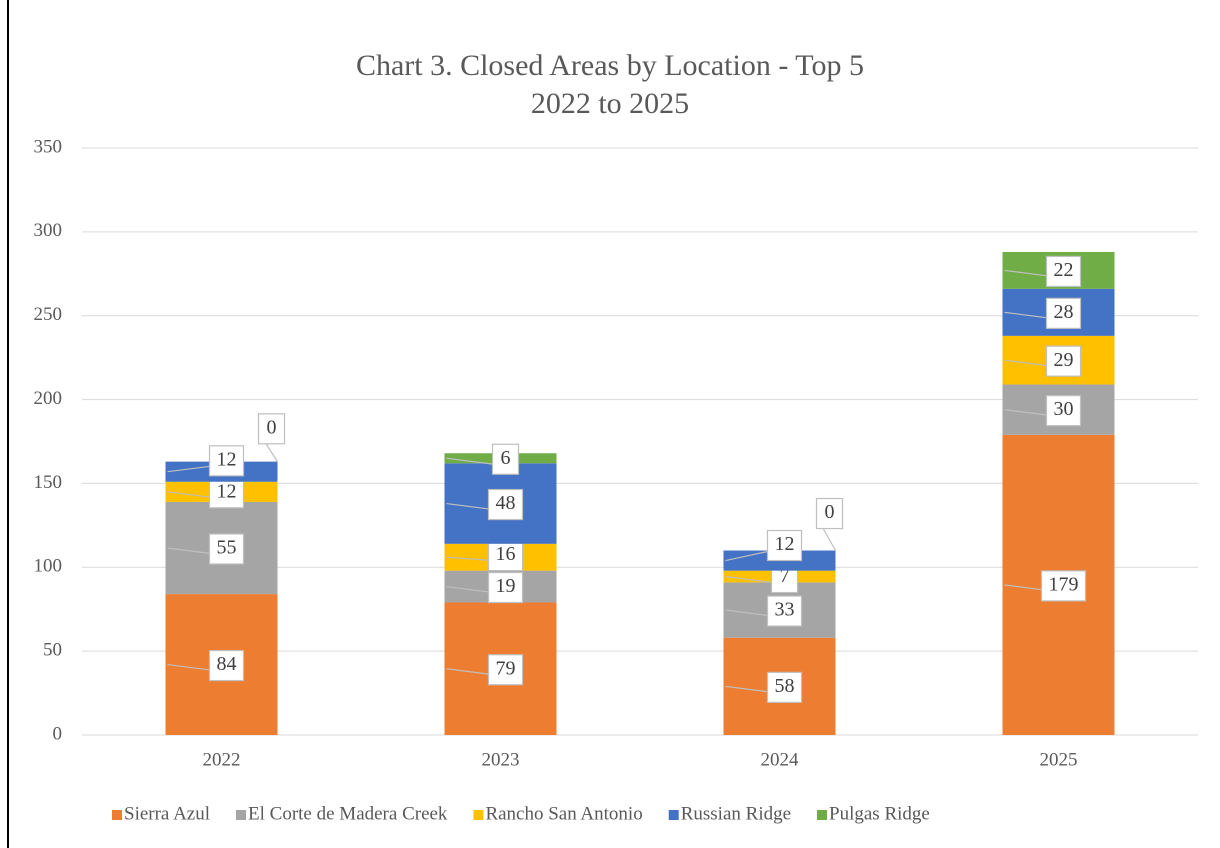 This screenshot has width=1220, height=848. Describe the element at coordinates (736, 813) in the screenshot. I see `legend-label: Russian Ridge` at that location.